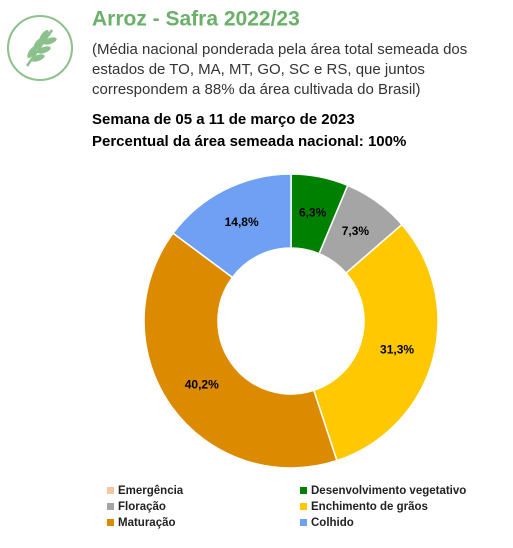  Describe the element at coordinates (142, 507) in the screenshot. I see `legend-label: Floração` at that location.